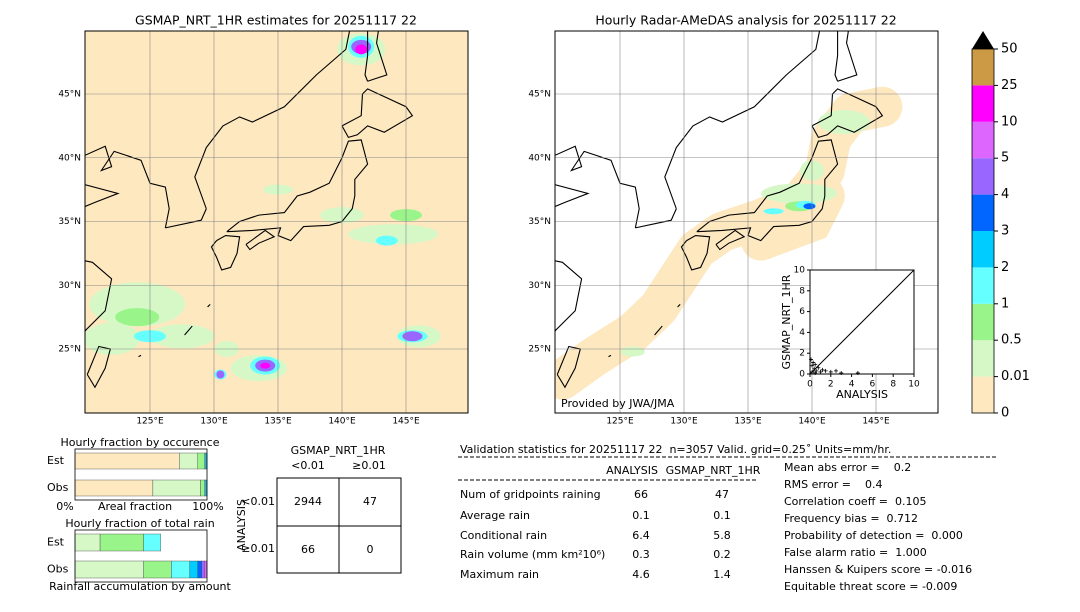  Describe the element at coordinates (69, 350) in the screenshot. I see `lat-label: 25°N` at that location.